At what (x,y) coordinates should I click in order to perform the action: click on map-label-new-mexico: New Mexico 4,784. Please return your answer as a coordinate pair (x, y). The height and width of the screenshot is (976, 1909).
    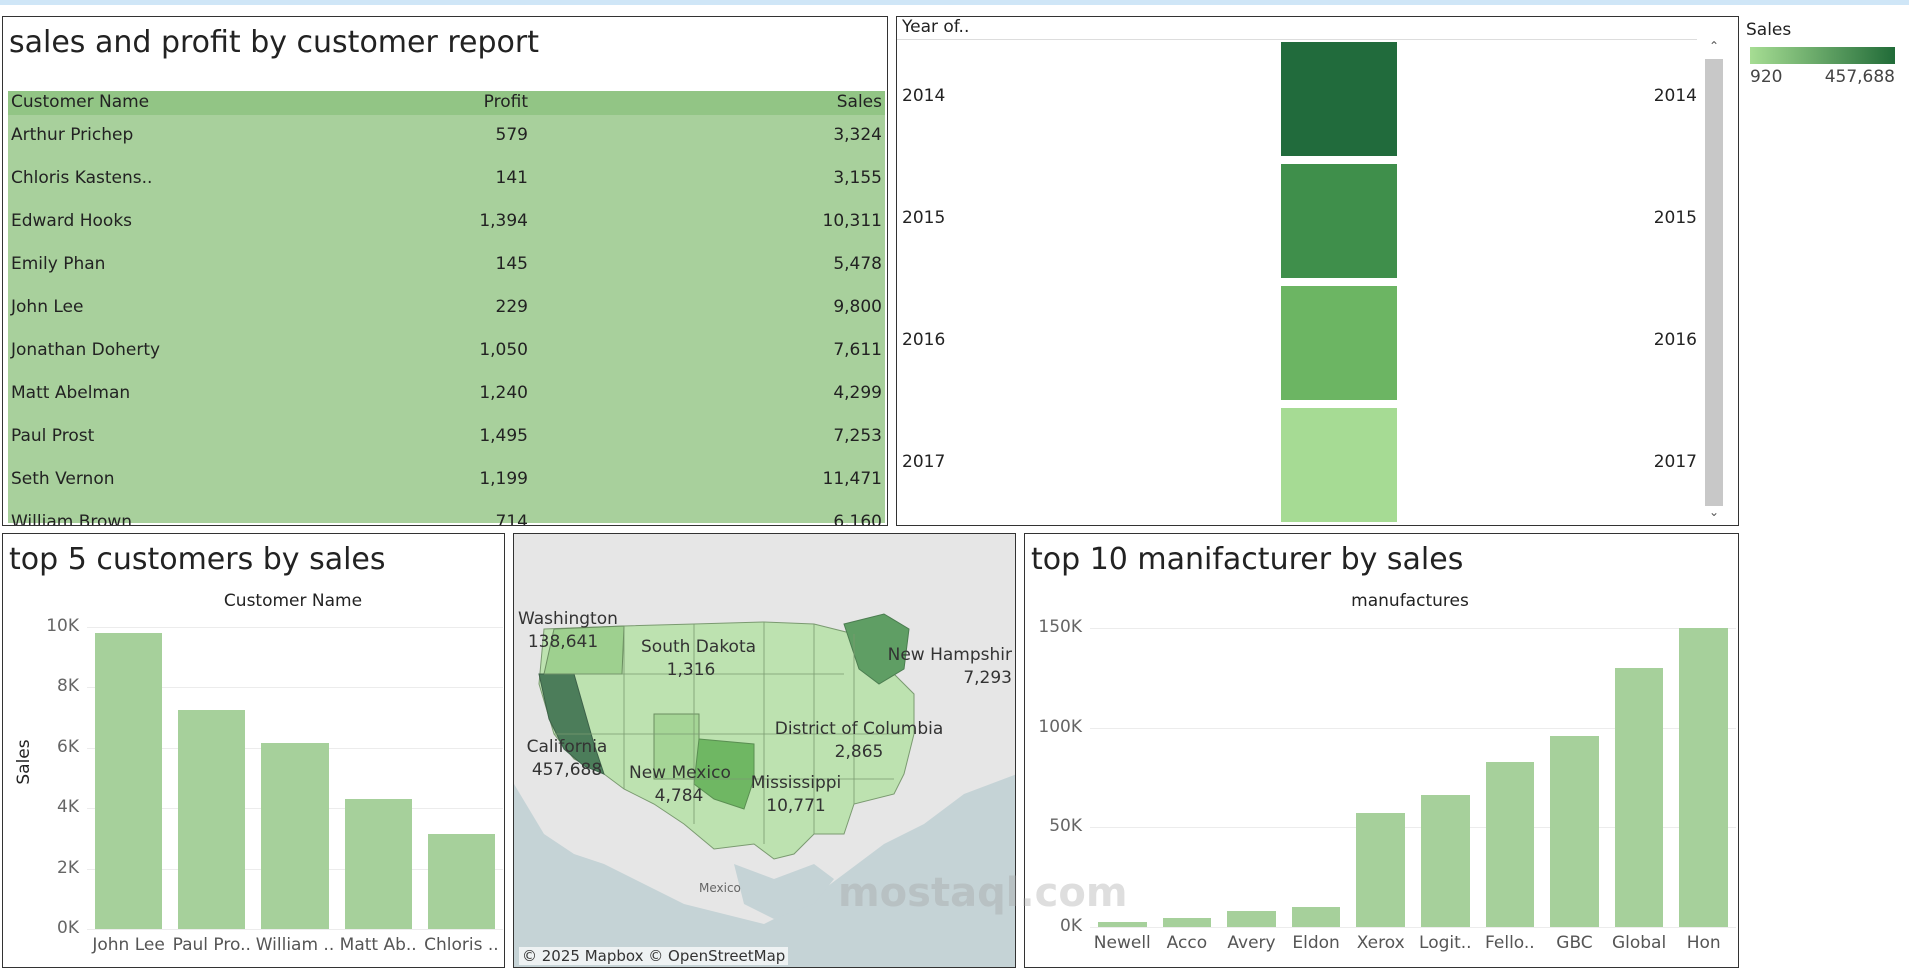
    Looking at the image, I should click on (680, 785).